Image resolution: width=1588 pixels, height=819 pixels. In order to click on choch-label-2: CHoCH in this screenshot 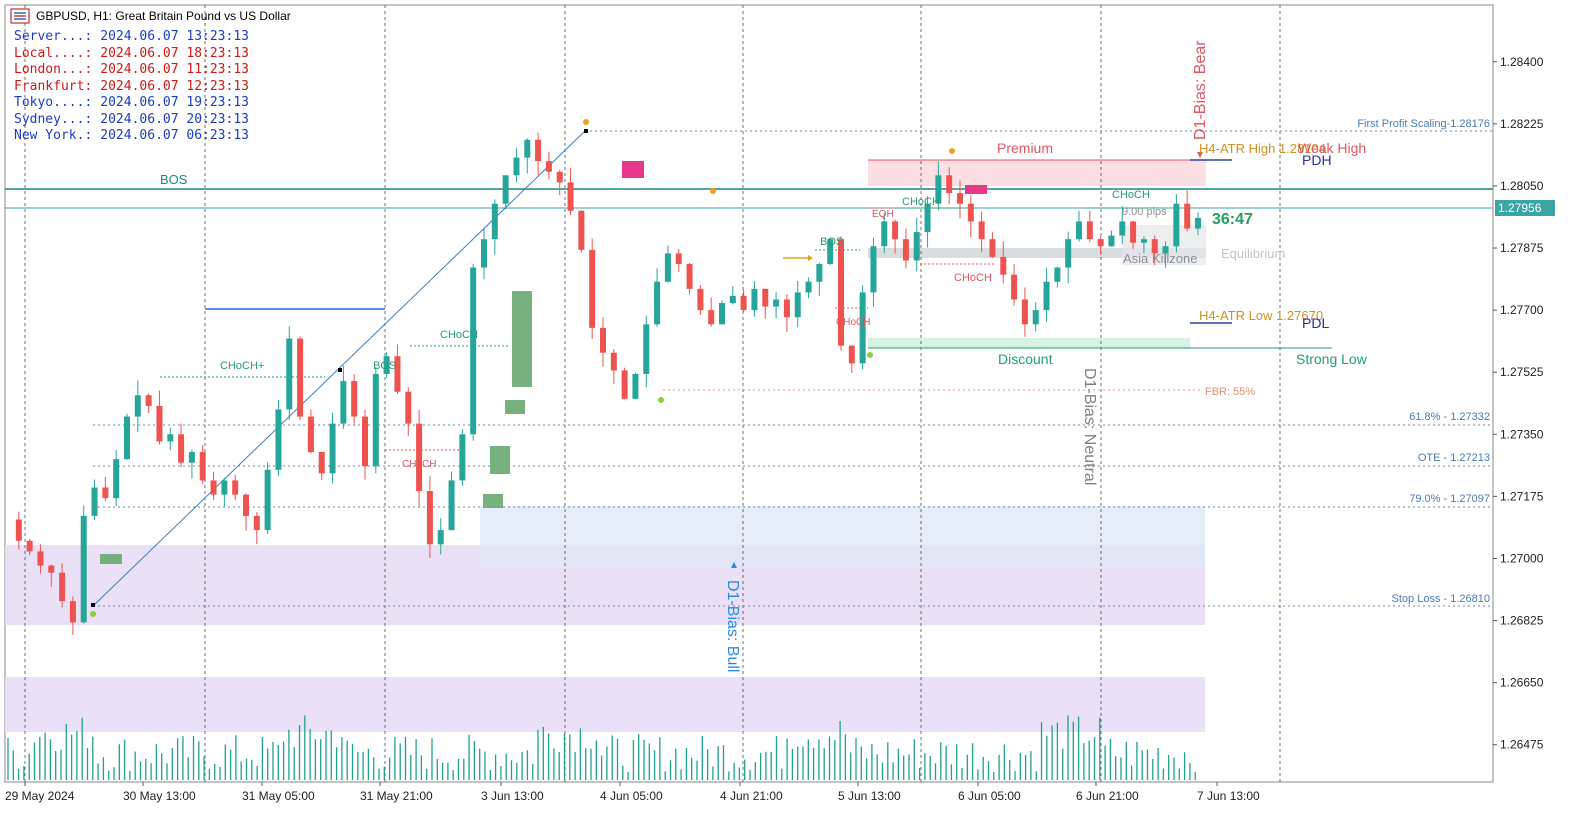, I will do `click(921, 202)`.